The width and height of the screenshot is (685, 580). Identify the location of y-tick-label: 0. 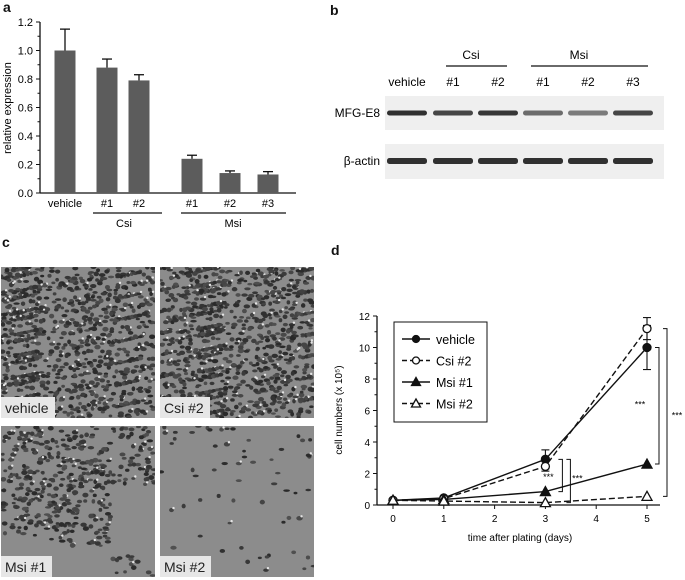
(367, 506).